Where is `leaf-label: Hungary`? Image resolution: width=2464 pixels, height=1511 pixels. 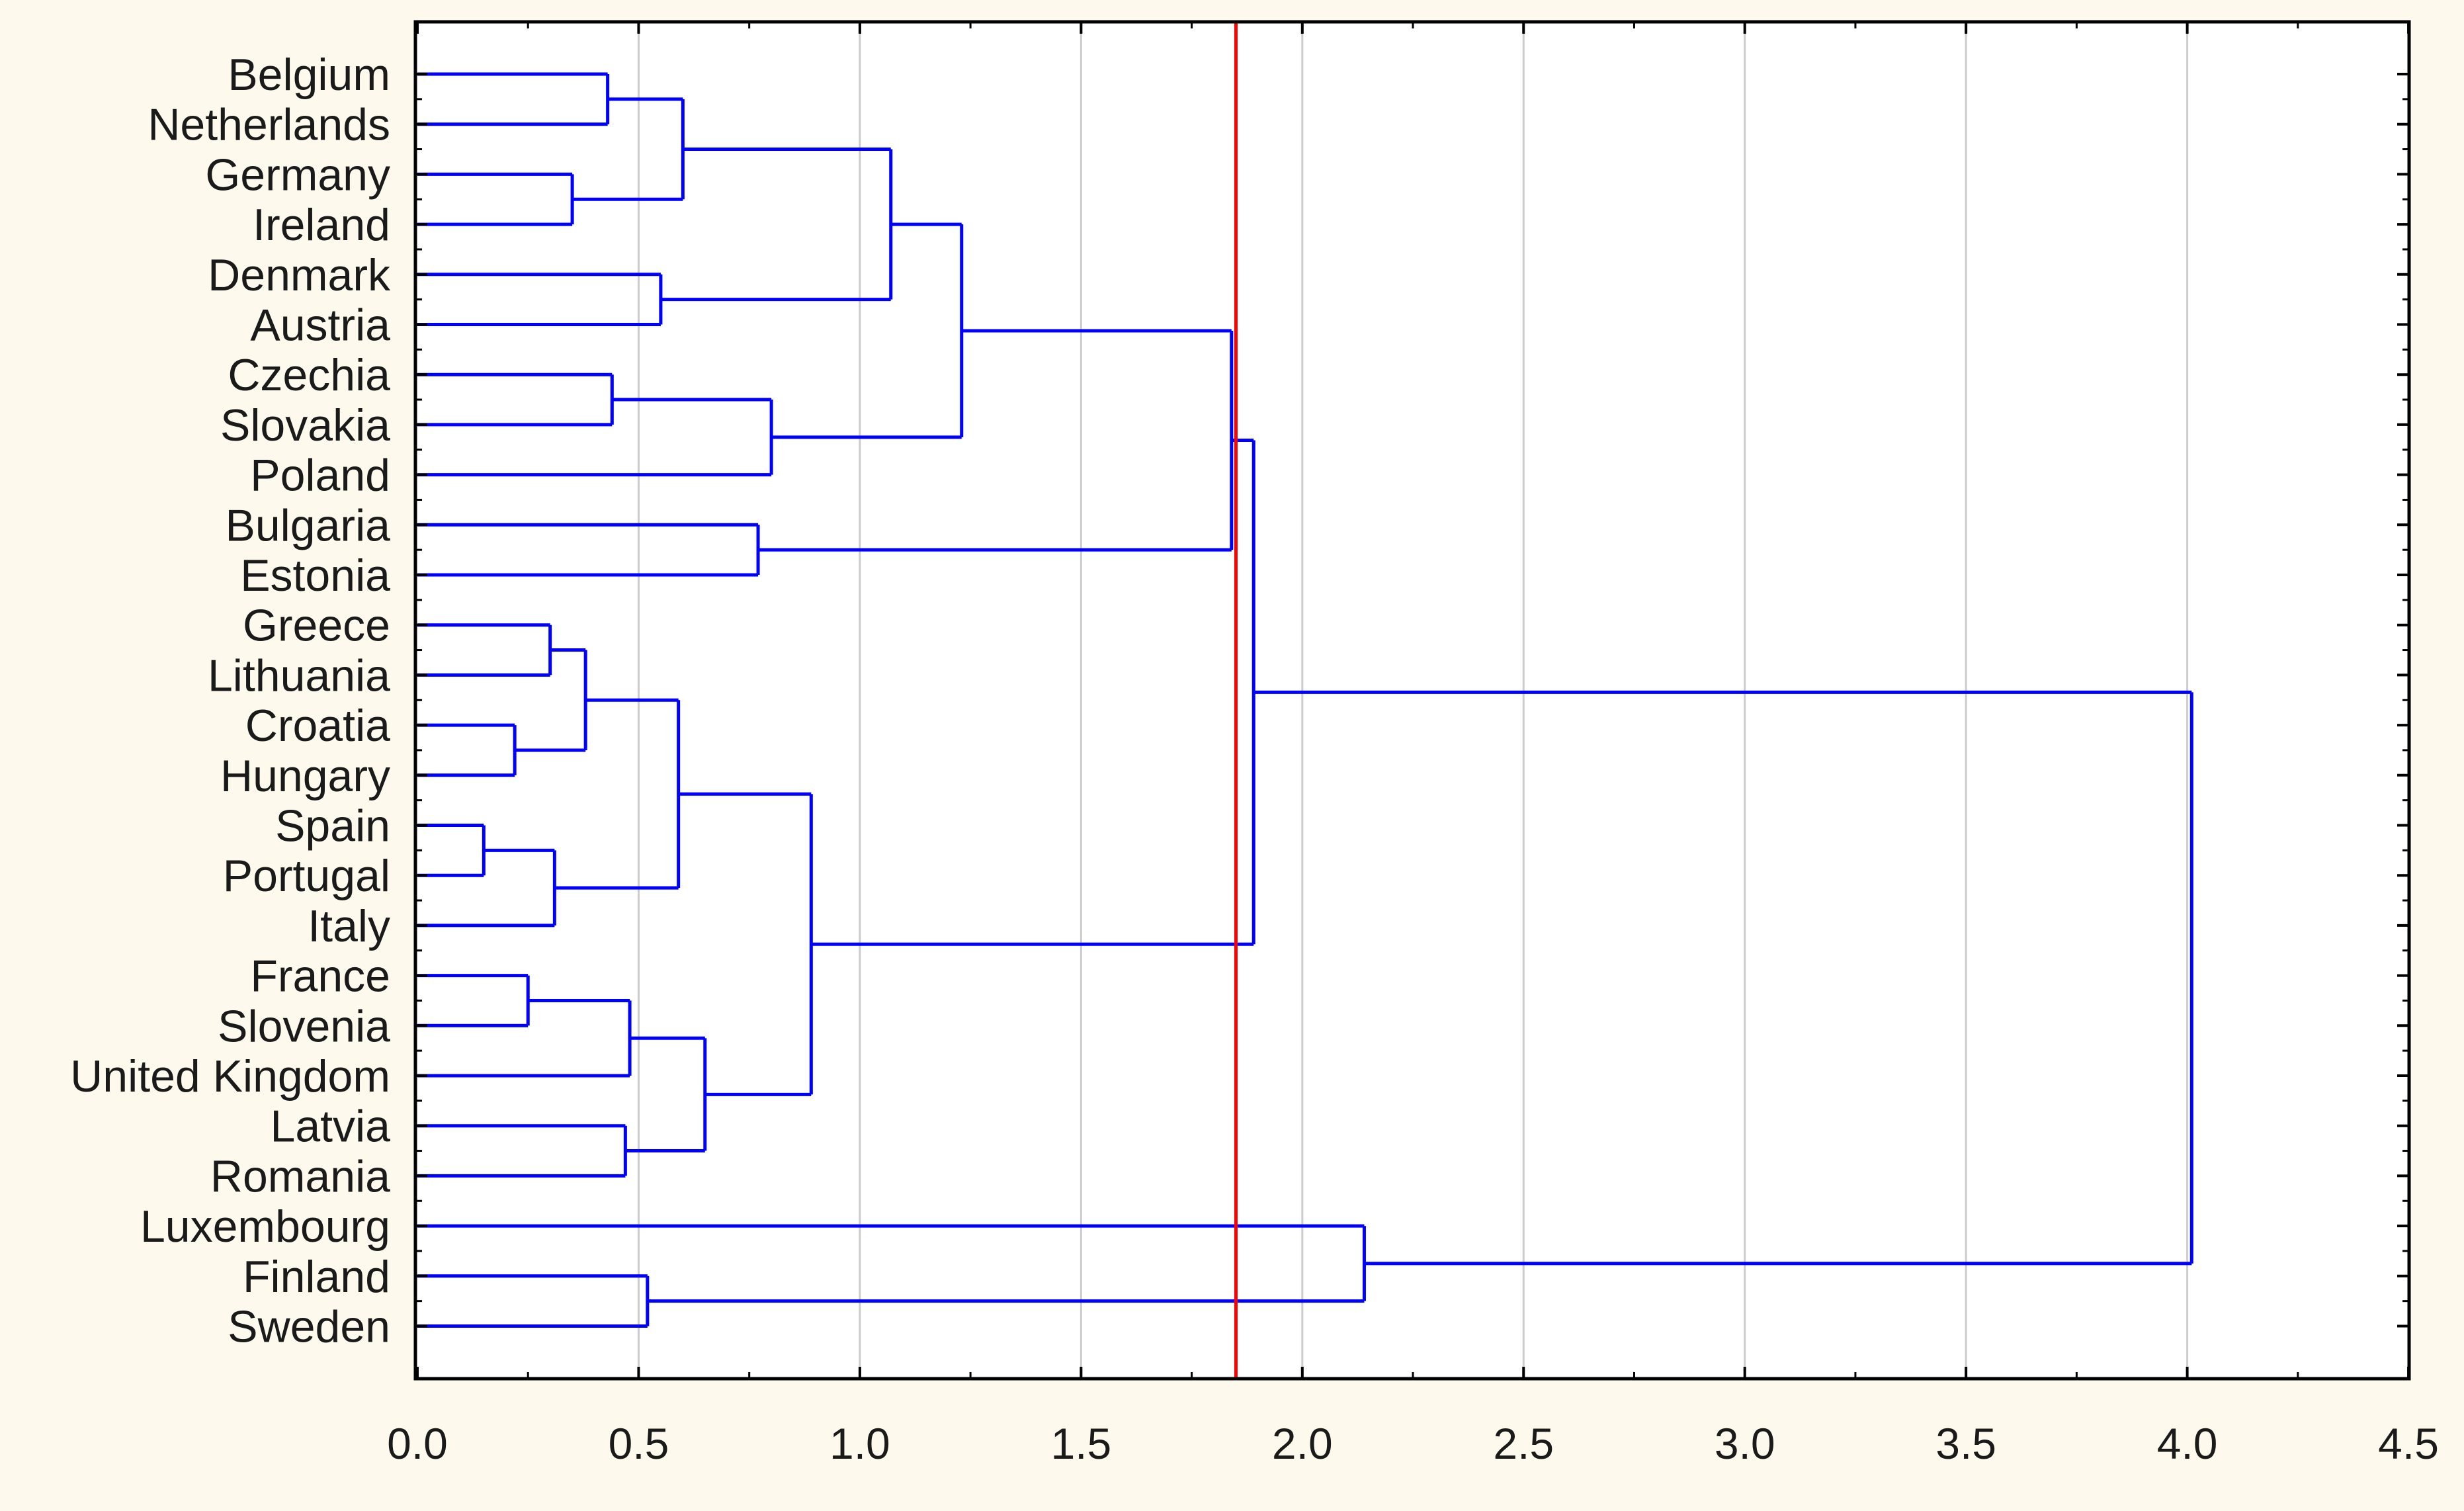 leaf-label: Hungary is located at coordinates (305, 776).